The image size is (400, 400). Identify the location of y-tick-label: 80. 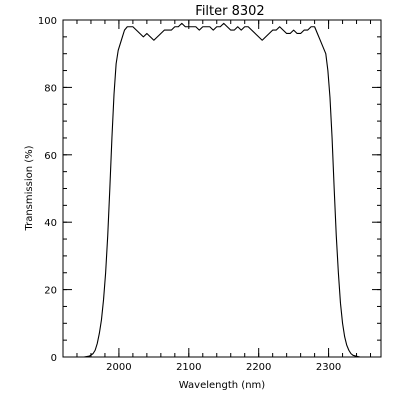
(50, 88).